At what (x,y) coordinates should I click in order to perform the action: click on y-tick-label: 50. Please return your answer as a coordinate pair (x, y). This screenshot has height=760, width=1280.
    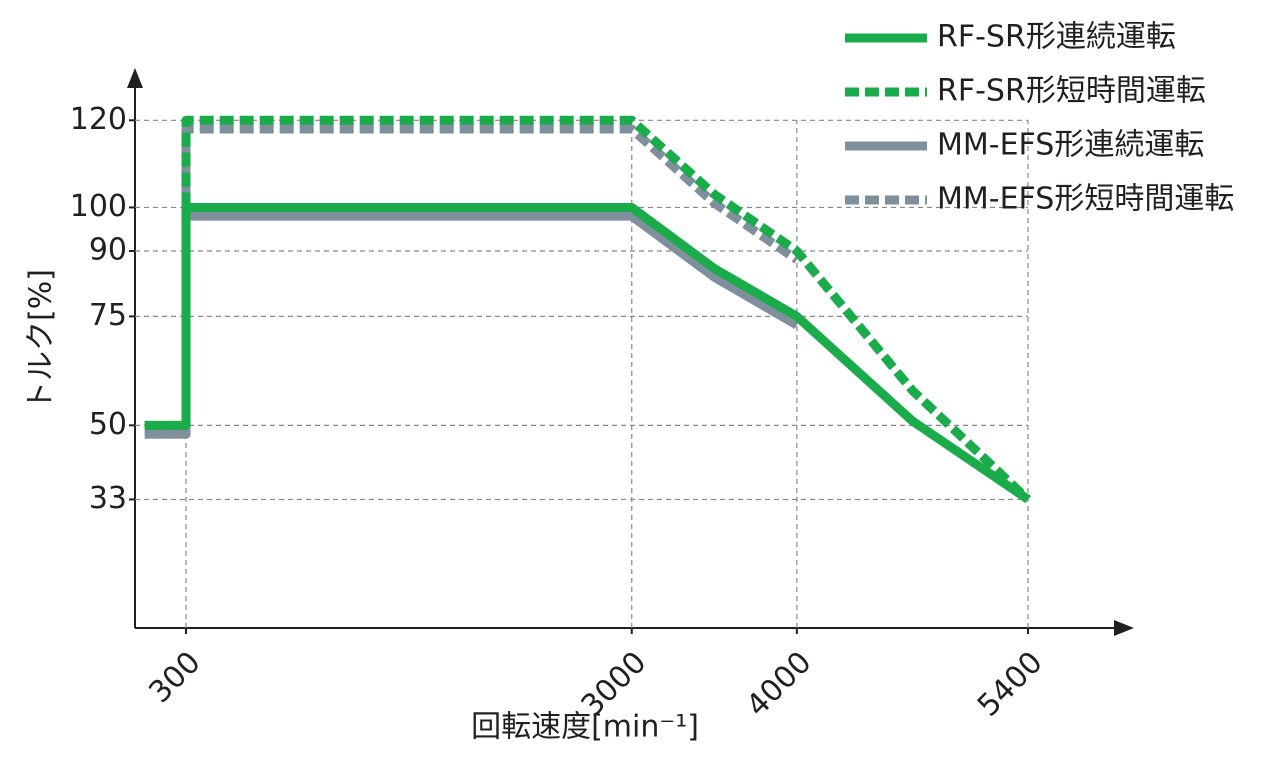
    Looking at the image, I should click on (108, 424).